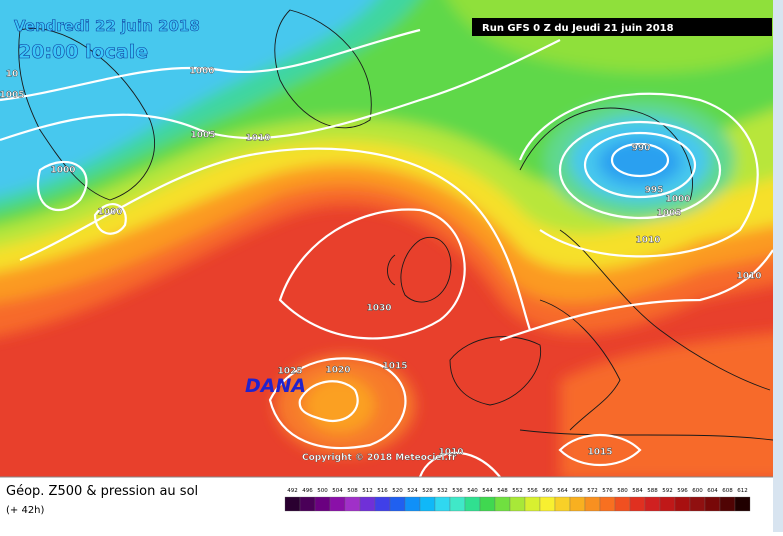 This screenshot has width=783, height=536. What do you see at coordinates (652, 491) in the screenshot?
I see `scale-label: 588` at bounding box center [652, 491].